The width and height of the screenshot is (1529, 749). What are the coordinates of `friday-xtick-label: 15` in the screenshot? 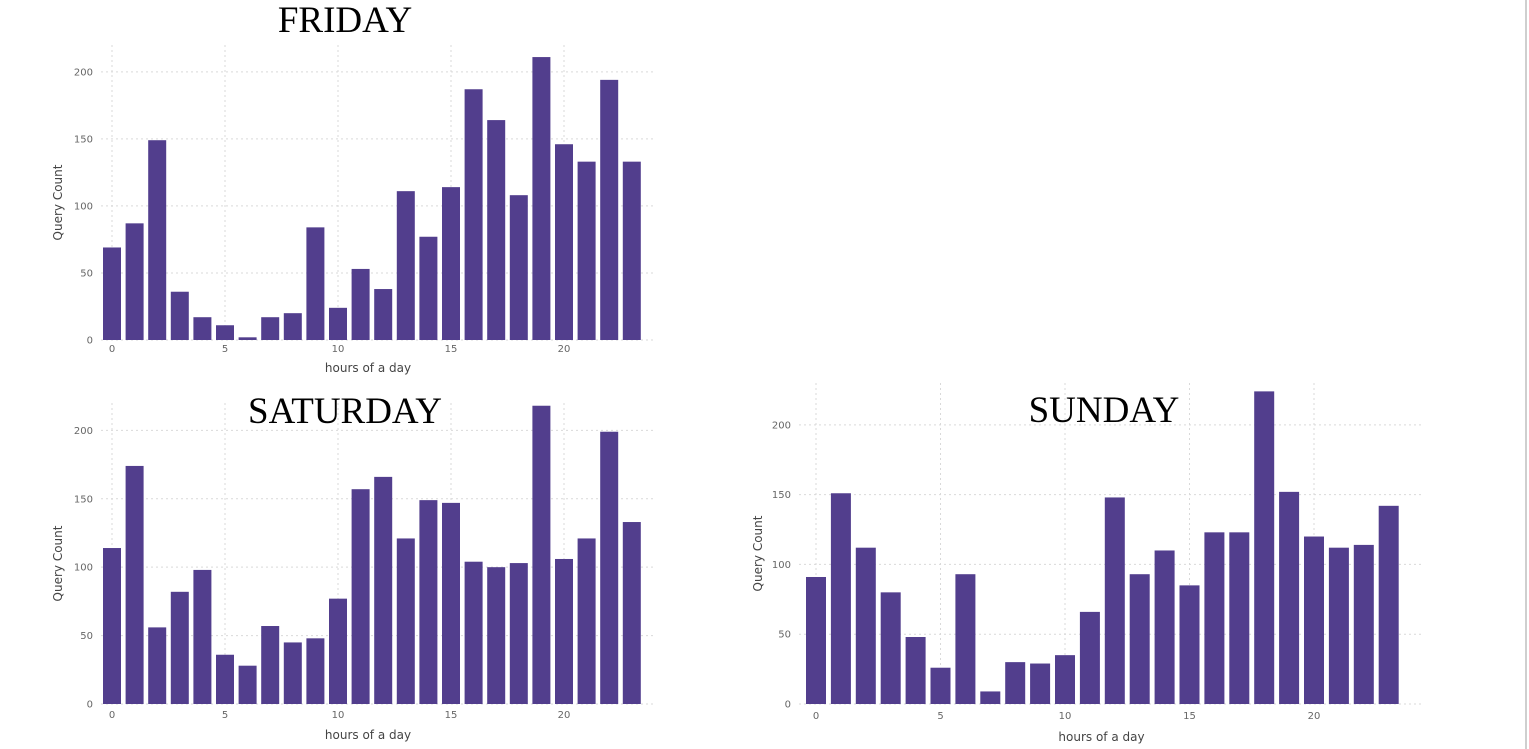 It's located at (451, 349).